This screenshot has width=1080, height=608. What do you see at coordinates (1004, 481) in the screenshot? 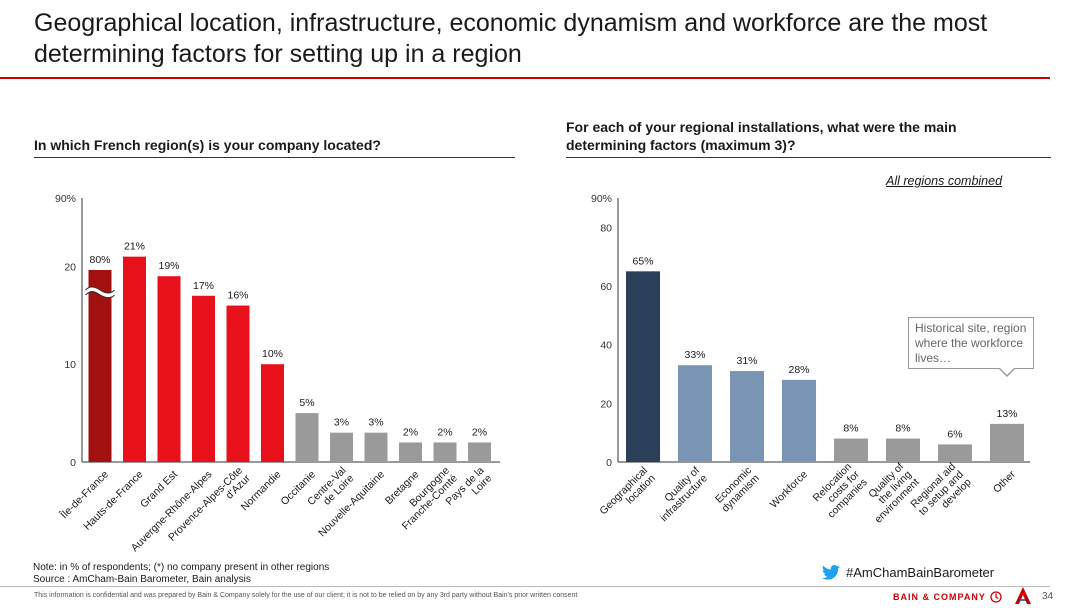
I see `x-tick-label: Other` at bounding box center [1004, 481].